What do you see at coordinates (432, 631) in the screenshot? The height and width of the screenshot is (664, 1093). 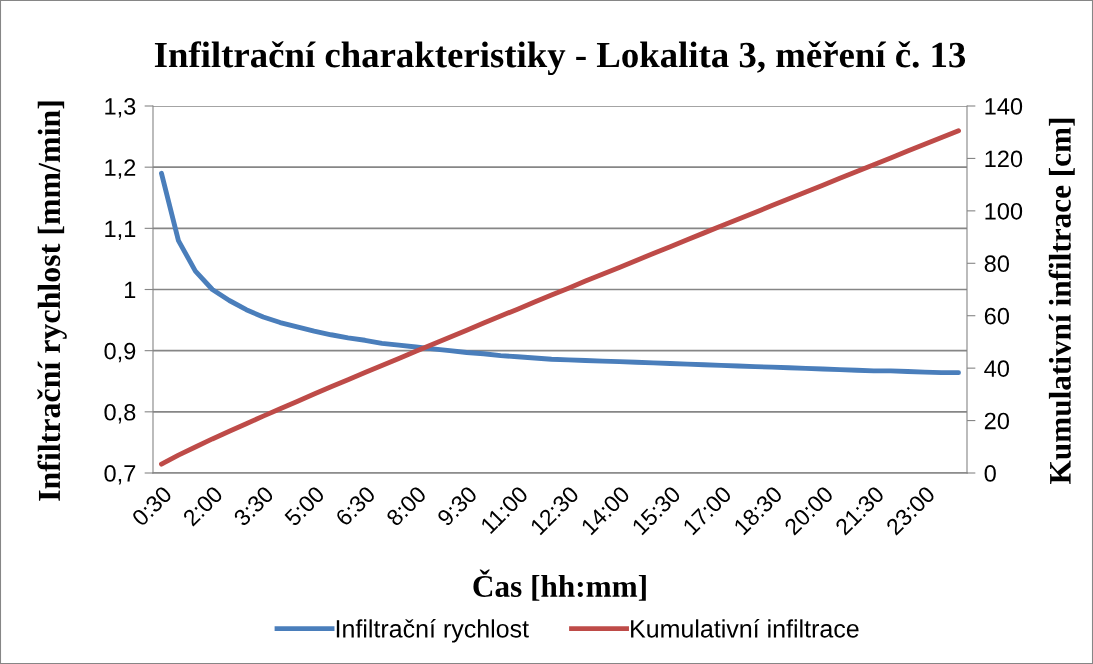 I see `legend-label: Infiltrační rychlost` at bounding box center [432, 631].